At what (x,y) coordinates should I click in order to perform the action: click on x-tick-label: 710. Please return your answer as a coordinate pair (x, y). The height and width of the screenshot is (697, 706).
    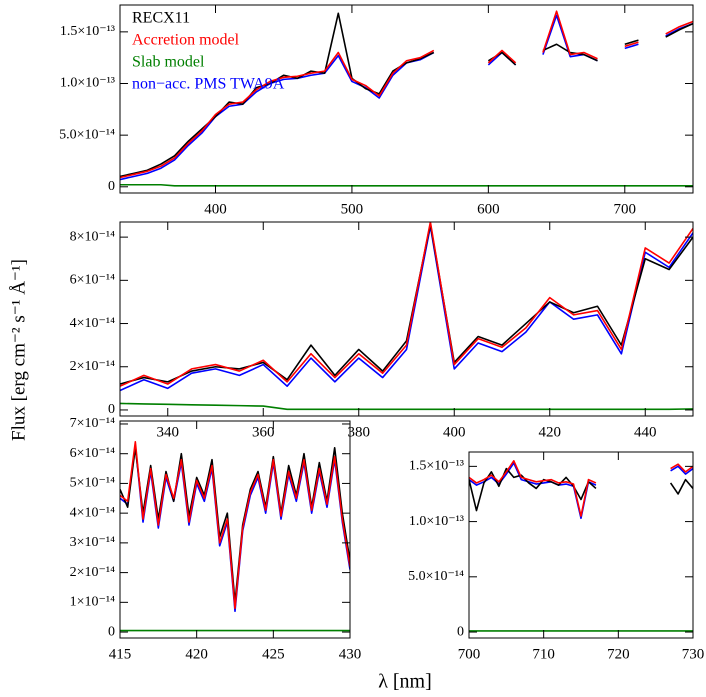
    Looking at the image, I should click on (543, 654).